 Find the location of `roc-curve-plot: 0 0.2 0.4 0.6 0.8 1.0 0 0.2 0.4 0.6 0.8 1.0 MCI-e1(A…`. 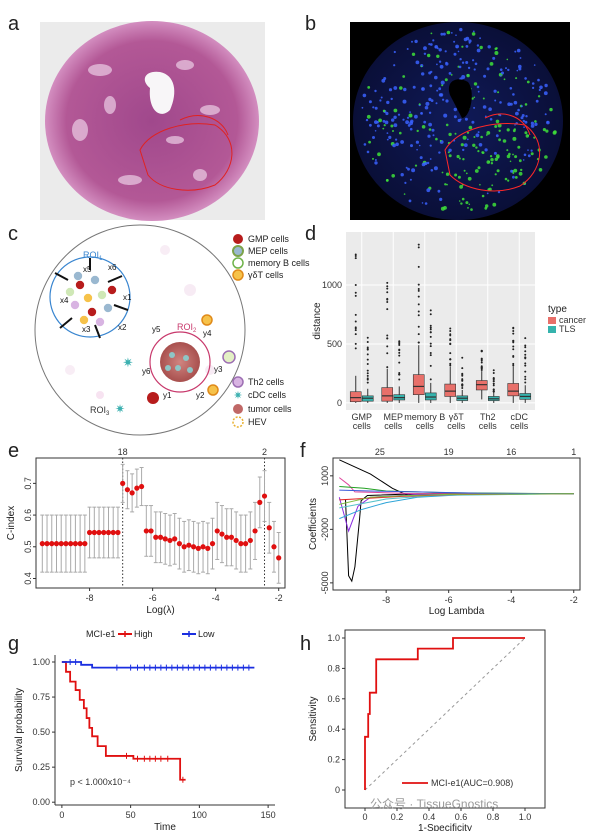

roc-curve-plot: 0 0.2 0.4 0.6 0.8 1.0 0 0.2 0.4 0.6 0.8 1.0 MCI-e1(A… is located at coordinates (427, 730).